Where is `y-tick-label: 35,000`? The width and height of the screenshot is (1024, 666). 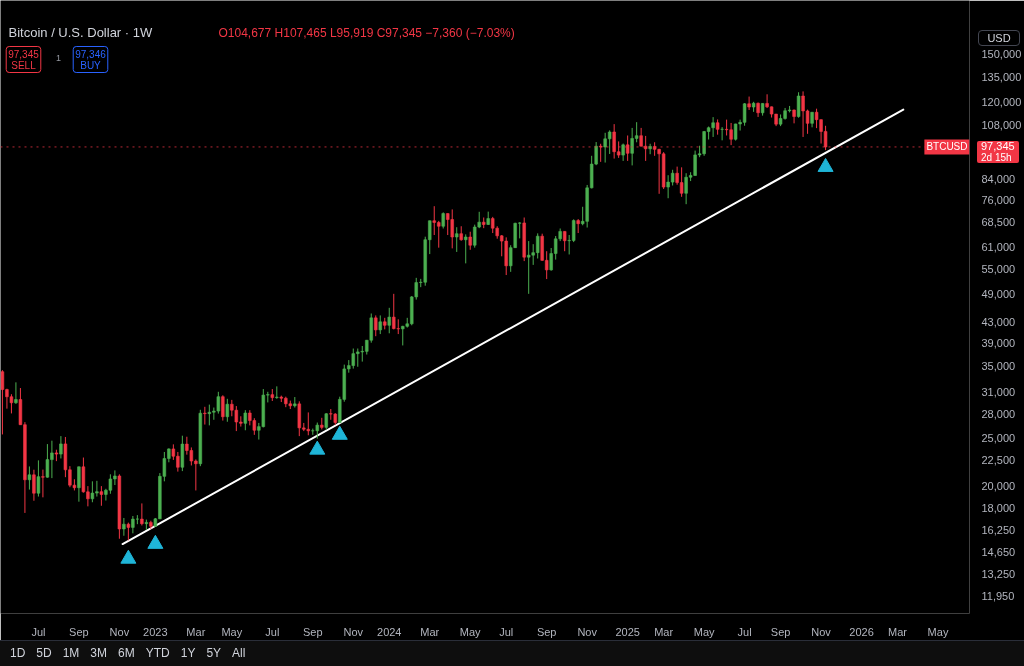
y-tick-label: 35,000 is located at coordinates (998, 365).